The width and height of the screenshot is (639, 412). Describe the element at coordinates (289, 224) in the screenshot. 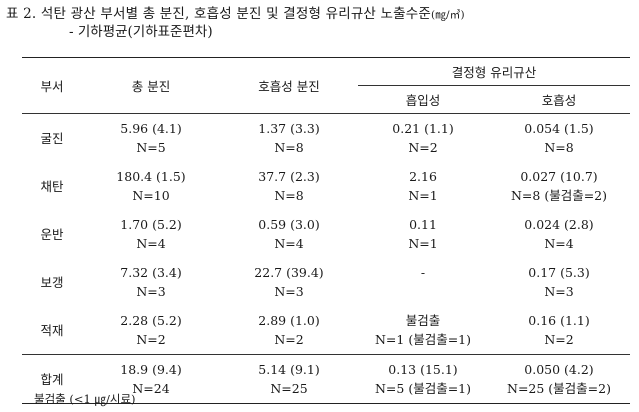

I see `value: 0.59 (3.0)` at that location.